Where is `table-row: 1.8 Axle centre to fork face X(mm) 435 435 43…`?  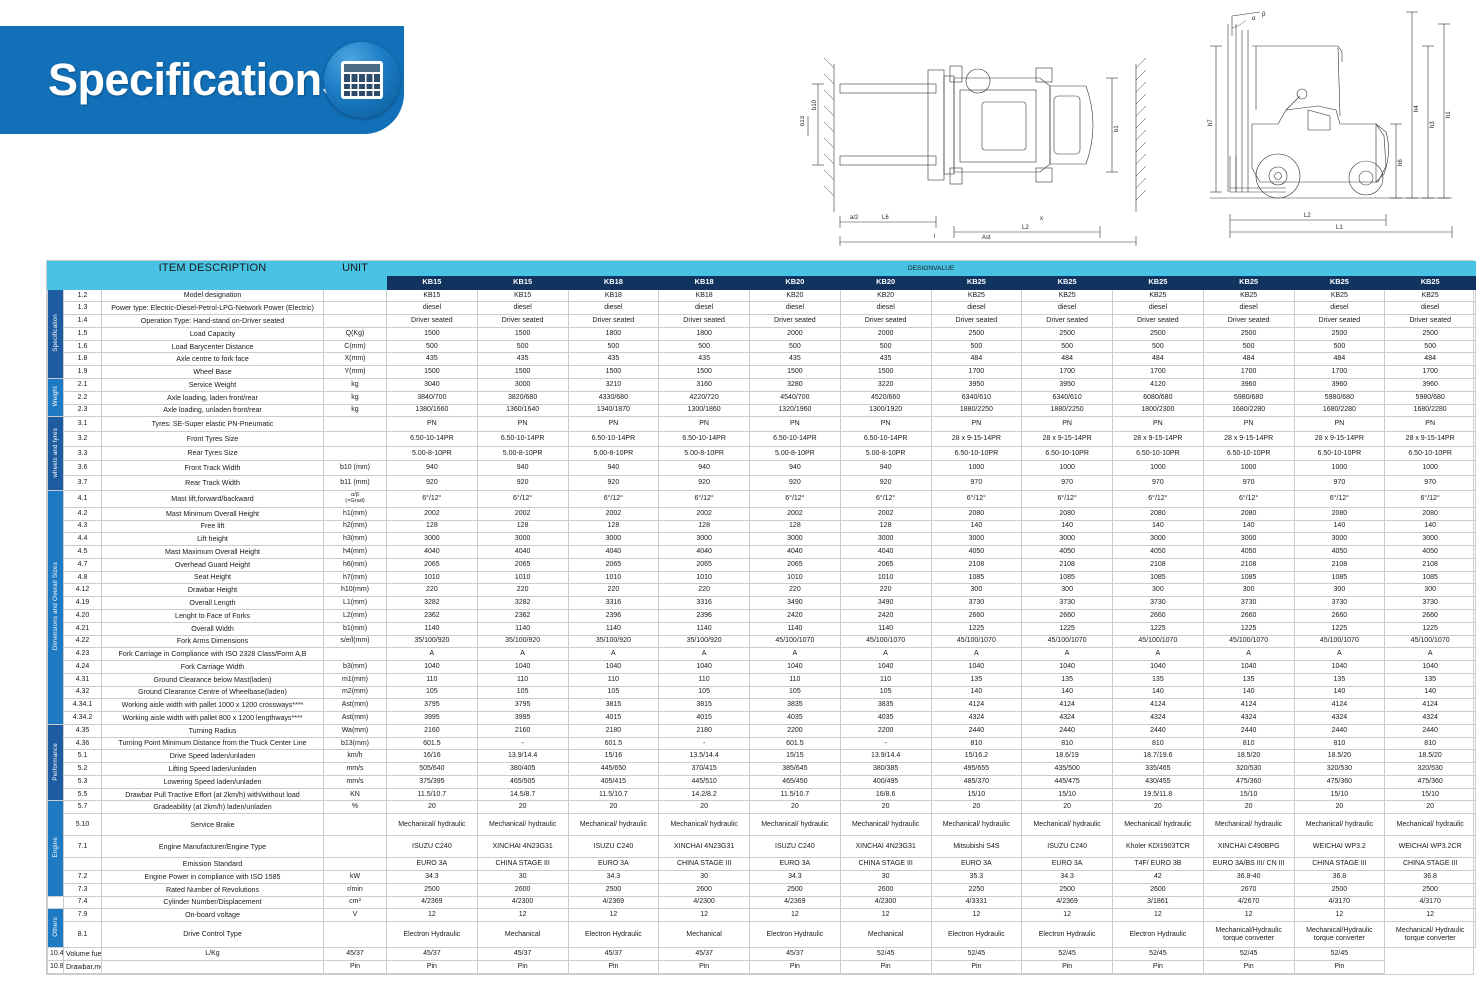 table-row: 1.8 Axle centre to fork face X(mm) 435 435 43… is located at coordinates (762, 359).